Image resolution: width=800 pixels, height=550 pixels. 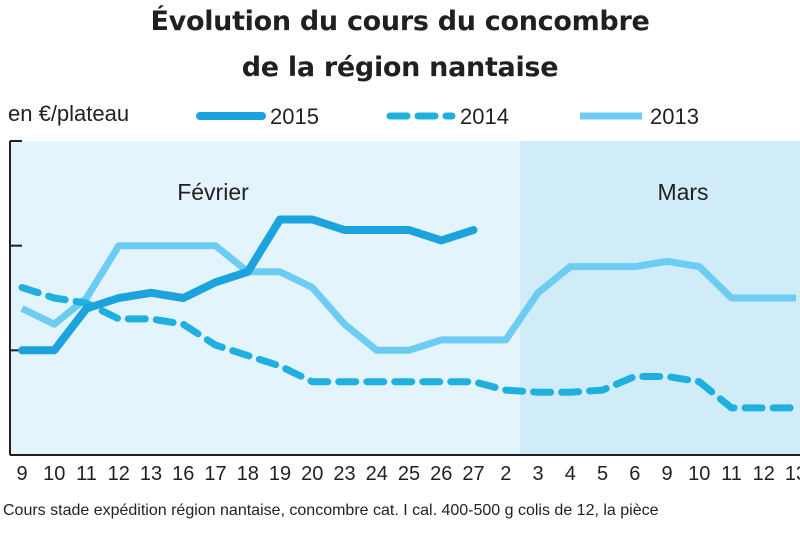 I want to click on month-label-fevrier: Février, so click(x=213, y=192).